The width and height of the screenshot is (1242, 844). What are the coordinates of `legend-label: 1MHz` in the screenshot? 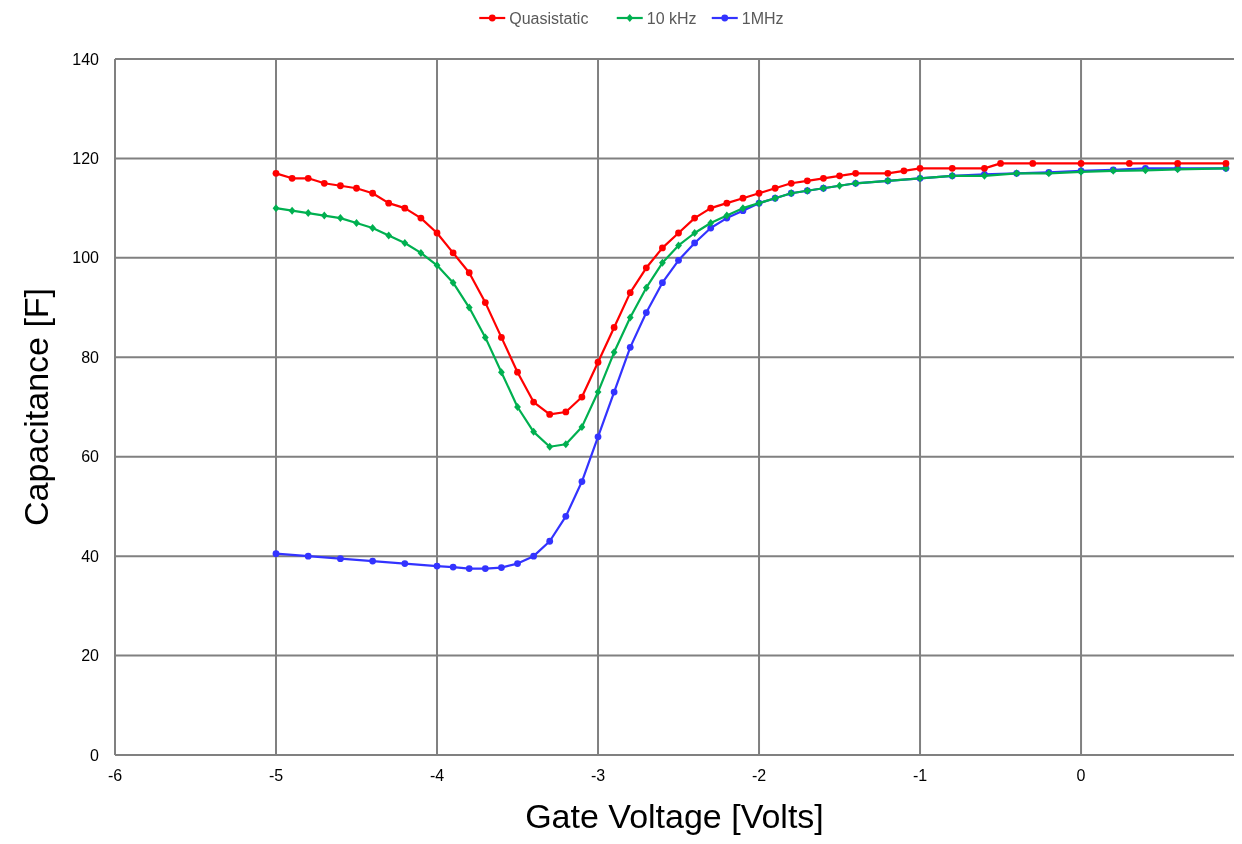 It's located at (762, 18).